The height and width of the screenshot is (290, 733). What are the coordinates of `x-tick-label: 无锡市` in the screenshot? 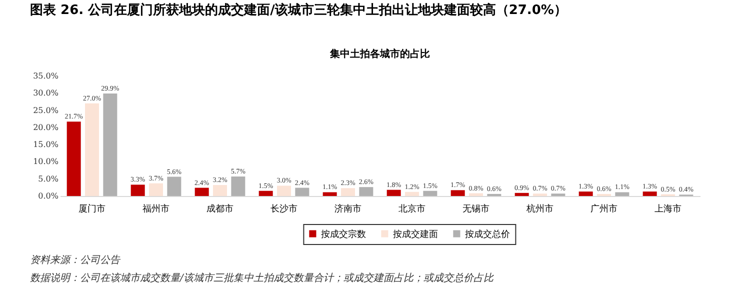 It's located at (476, 209).